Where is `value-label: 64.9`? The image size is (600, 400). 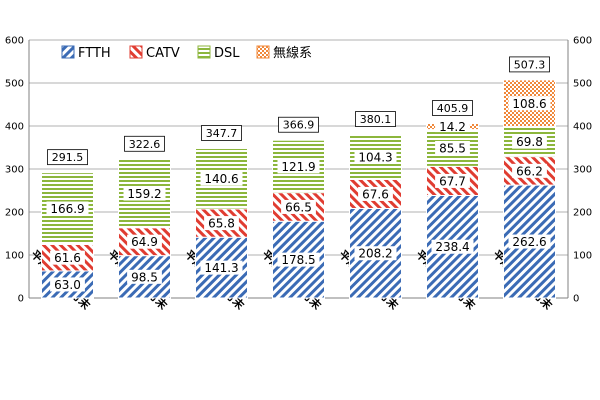
value-label: 64.9 is located at coordinates (144, 242).